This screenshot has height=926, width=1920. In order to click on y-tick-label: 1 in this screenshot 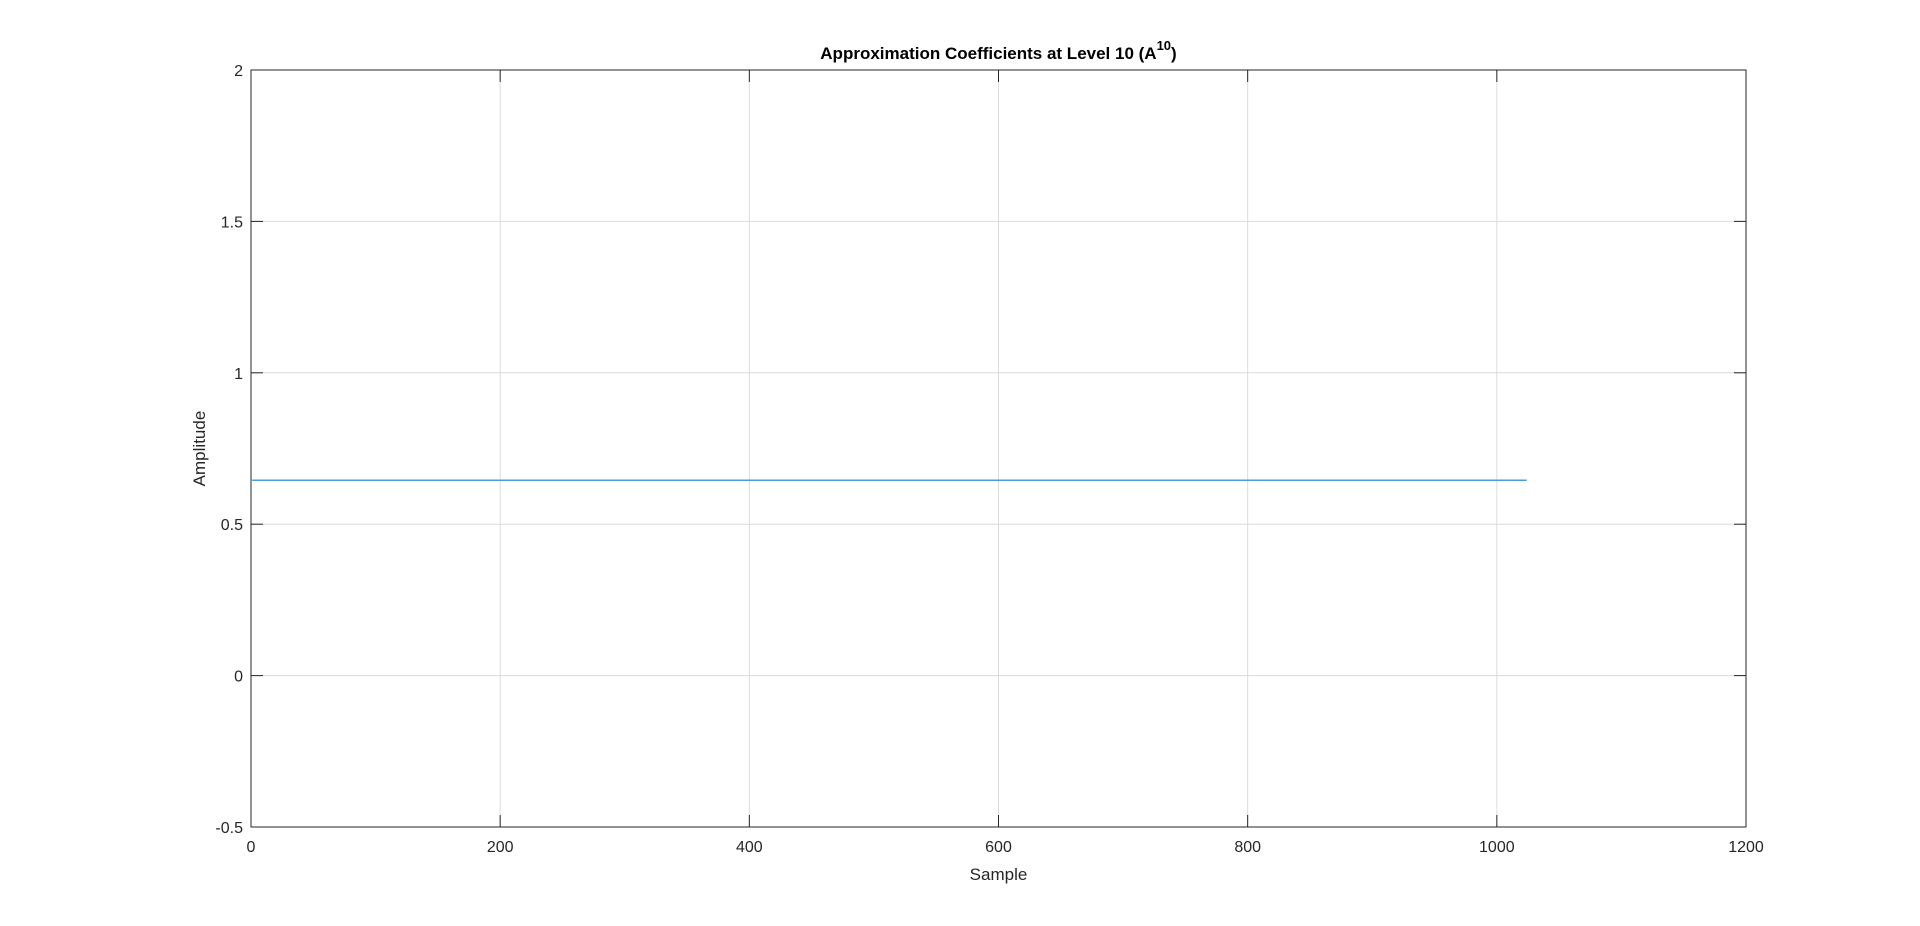, I will do `click(238, 374)`.